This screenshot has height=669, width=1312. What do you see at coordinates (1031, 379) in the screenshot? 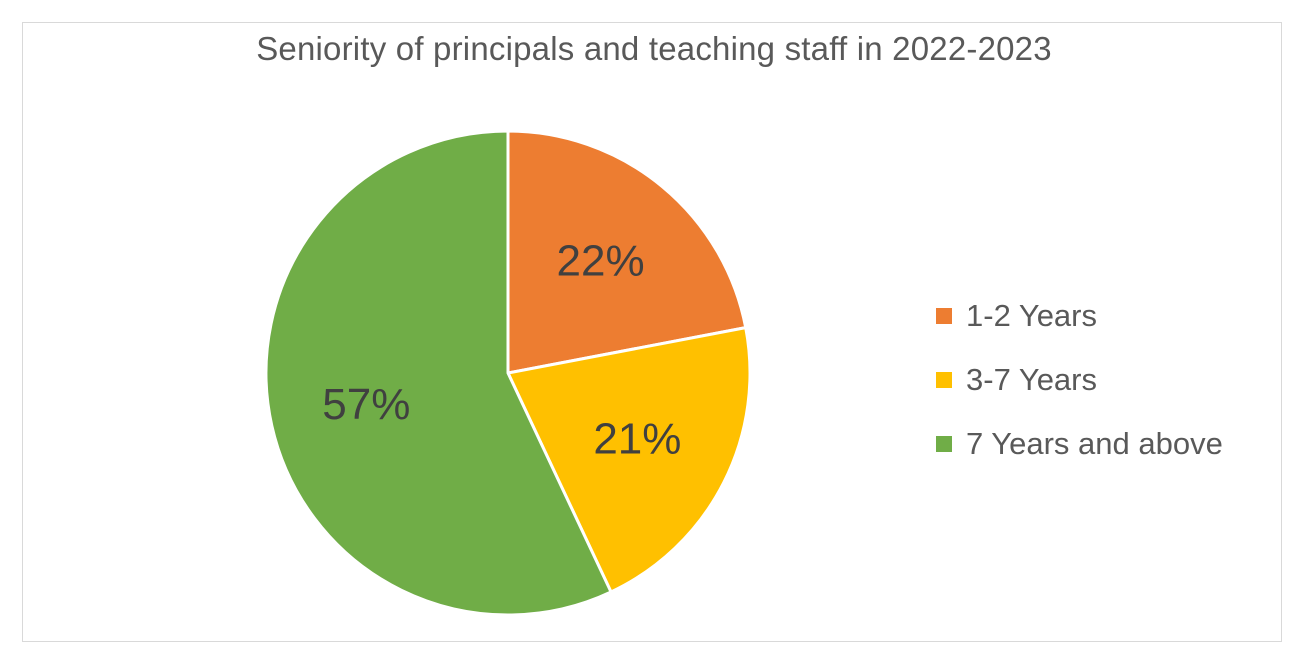
I see `legend-label: 3-7 Years` at bounding box center [1031, 379].